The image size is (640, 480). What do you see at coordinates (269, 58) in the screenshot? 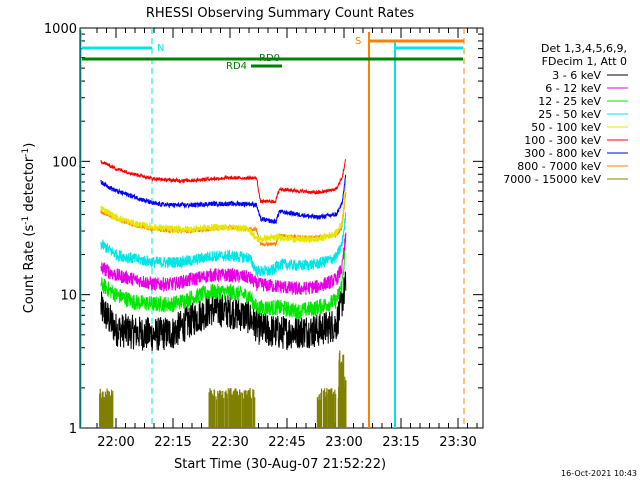
I see `flag-rd0-label: RD0` at bounding box center [269, 58].